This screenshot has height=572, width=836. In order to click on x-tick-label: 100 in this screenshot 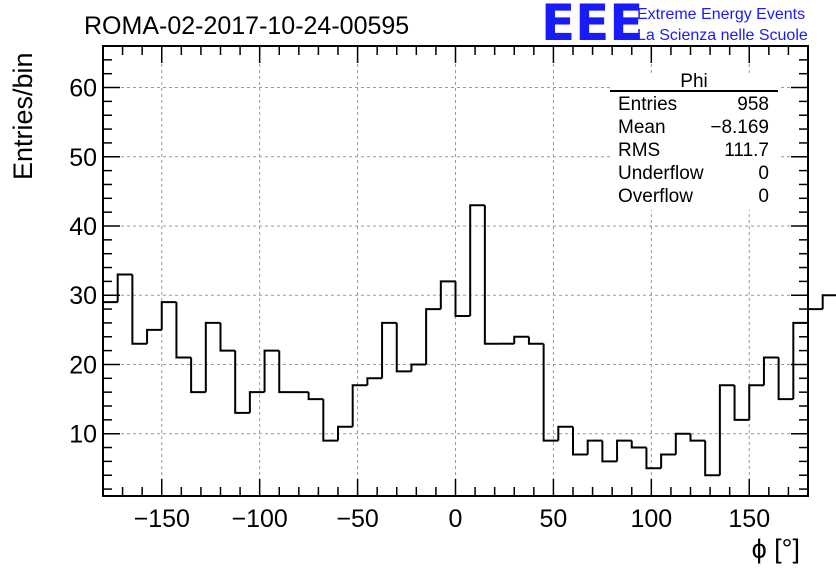, I will do `click(651, 519)`.